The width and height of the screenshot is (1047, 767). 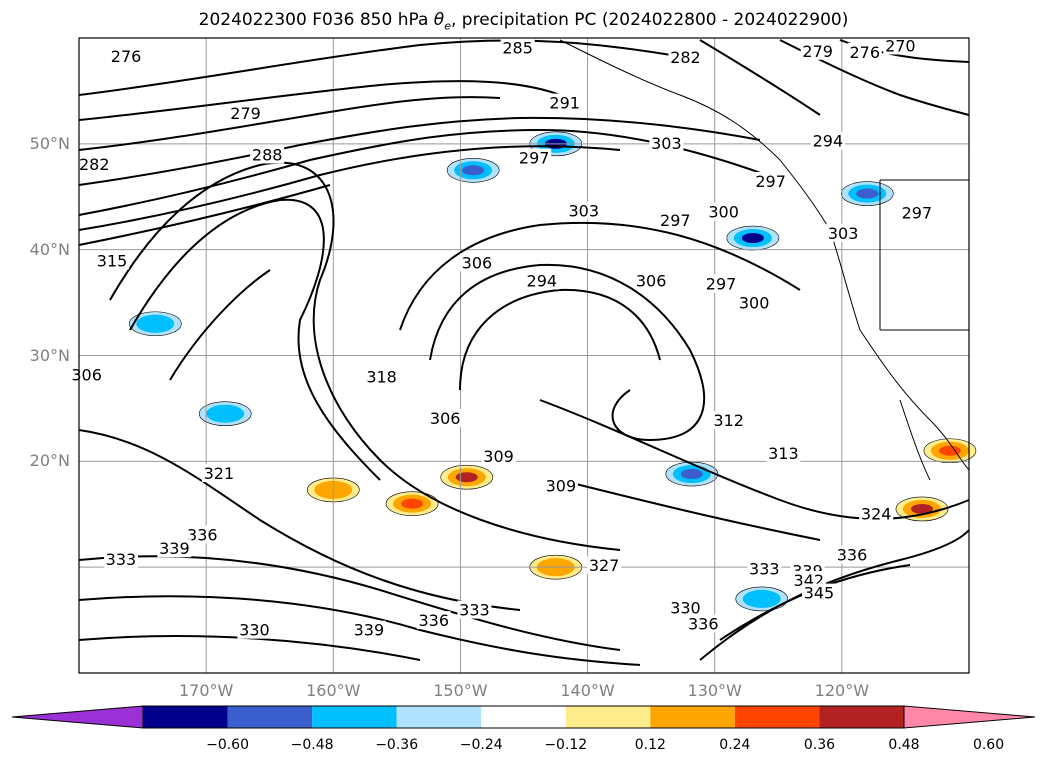 I want to click on patch-off-baja-core, so click(x=691, y=474).